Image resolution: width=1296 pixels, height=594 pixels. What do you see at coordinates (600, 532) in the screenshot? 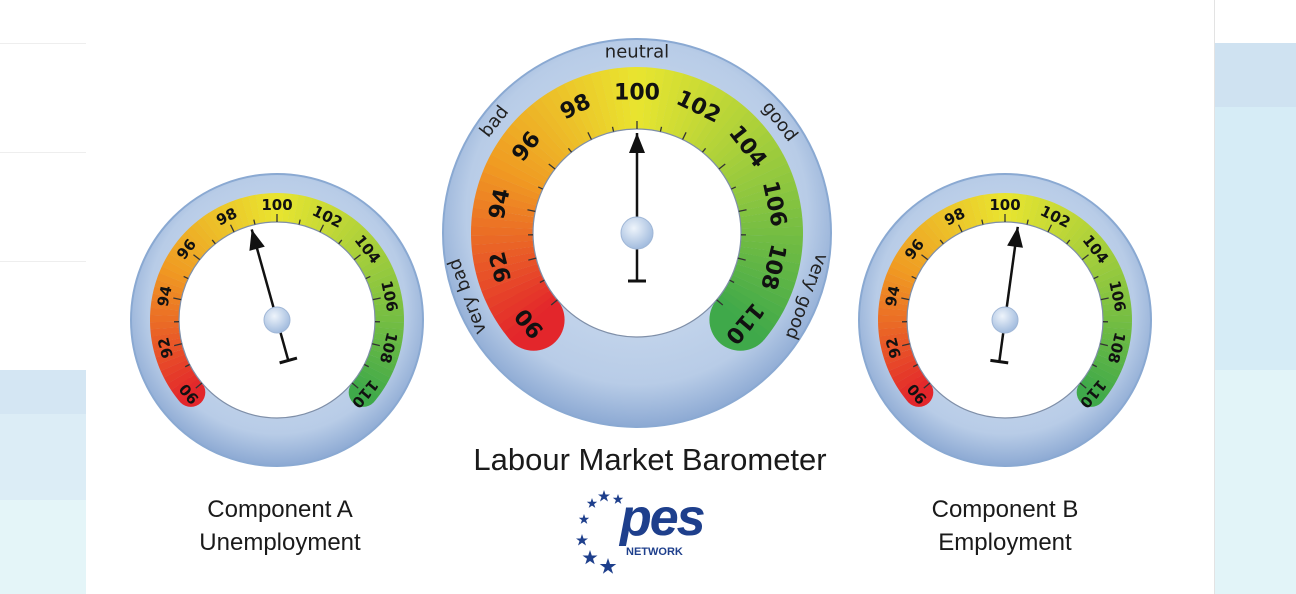
I see `logo-stars-icon` at bounding box center [600, 532].